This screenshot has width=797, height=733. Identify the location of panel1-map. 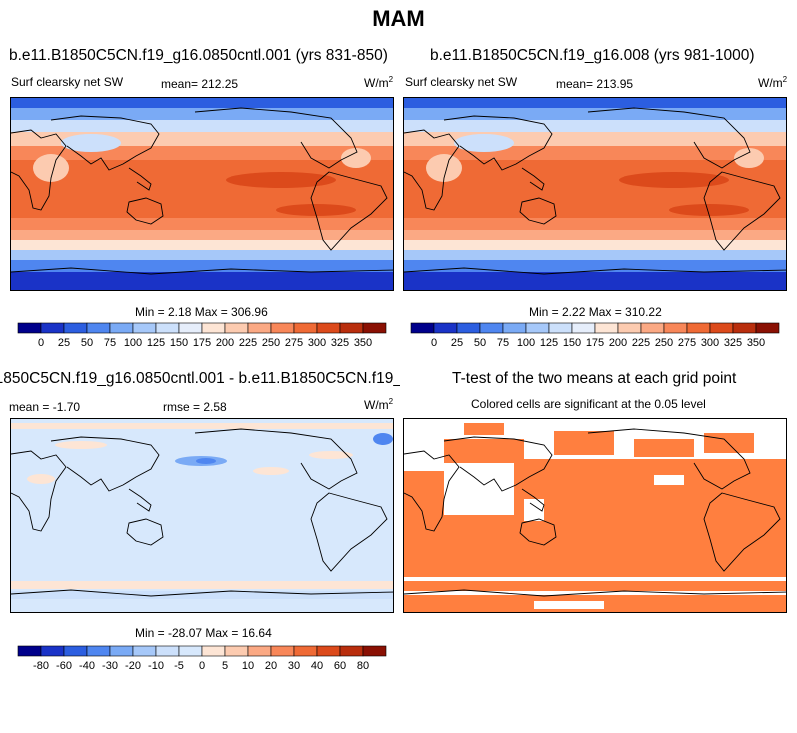
(202, 194).